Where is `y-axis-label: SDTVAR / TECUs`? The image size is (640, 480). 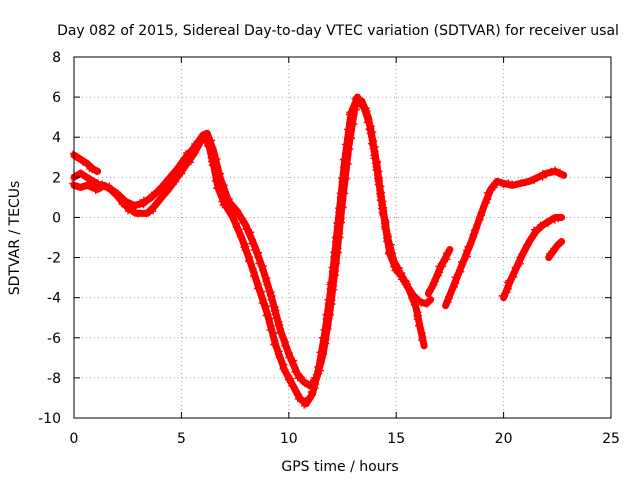 y-axis-label: SDTVAR / TECUs is located at coordinates (15, 238).